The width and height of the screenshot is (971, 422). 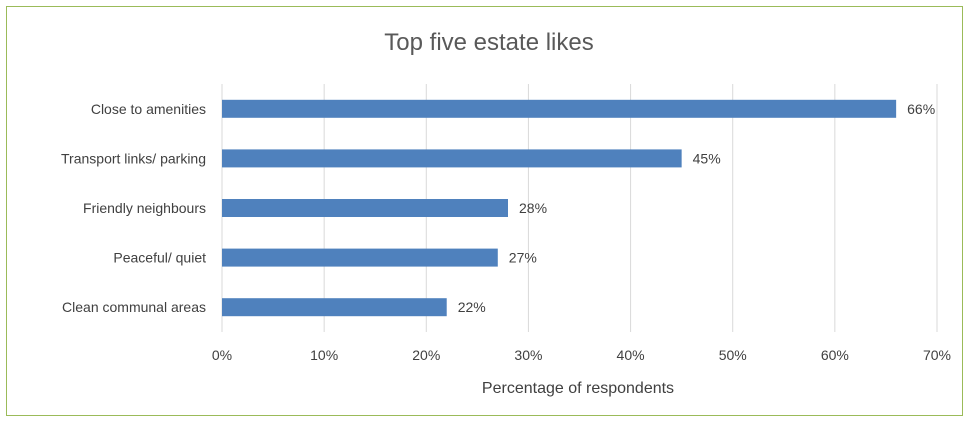 What do you see at coordinates (324, 355) in the screenshot?
I see `x-tick-label: 10%` at bounding box center [324, 355].